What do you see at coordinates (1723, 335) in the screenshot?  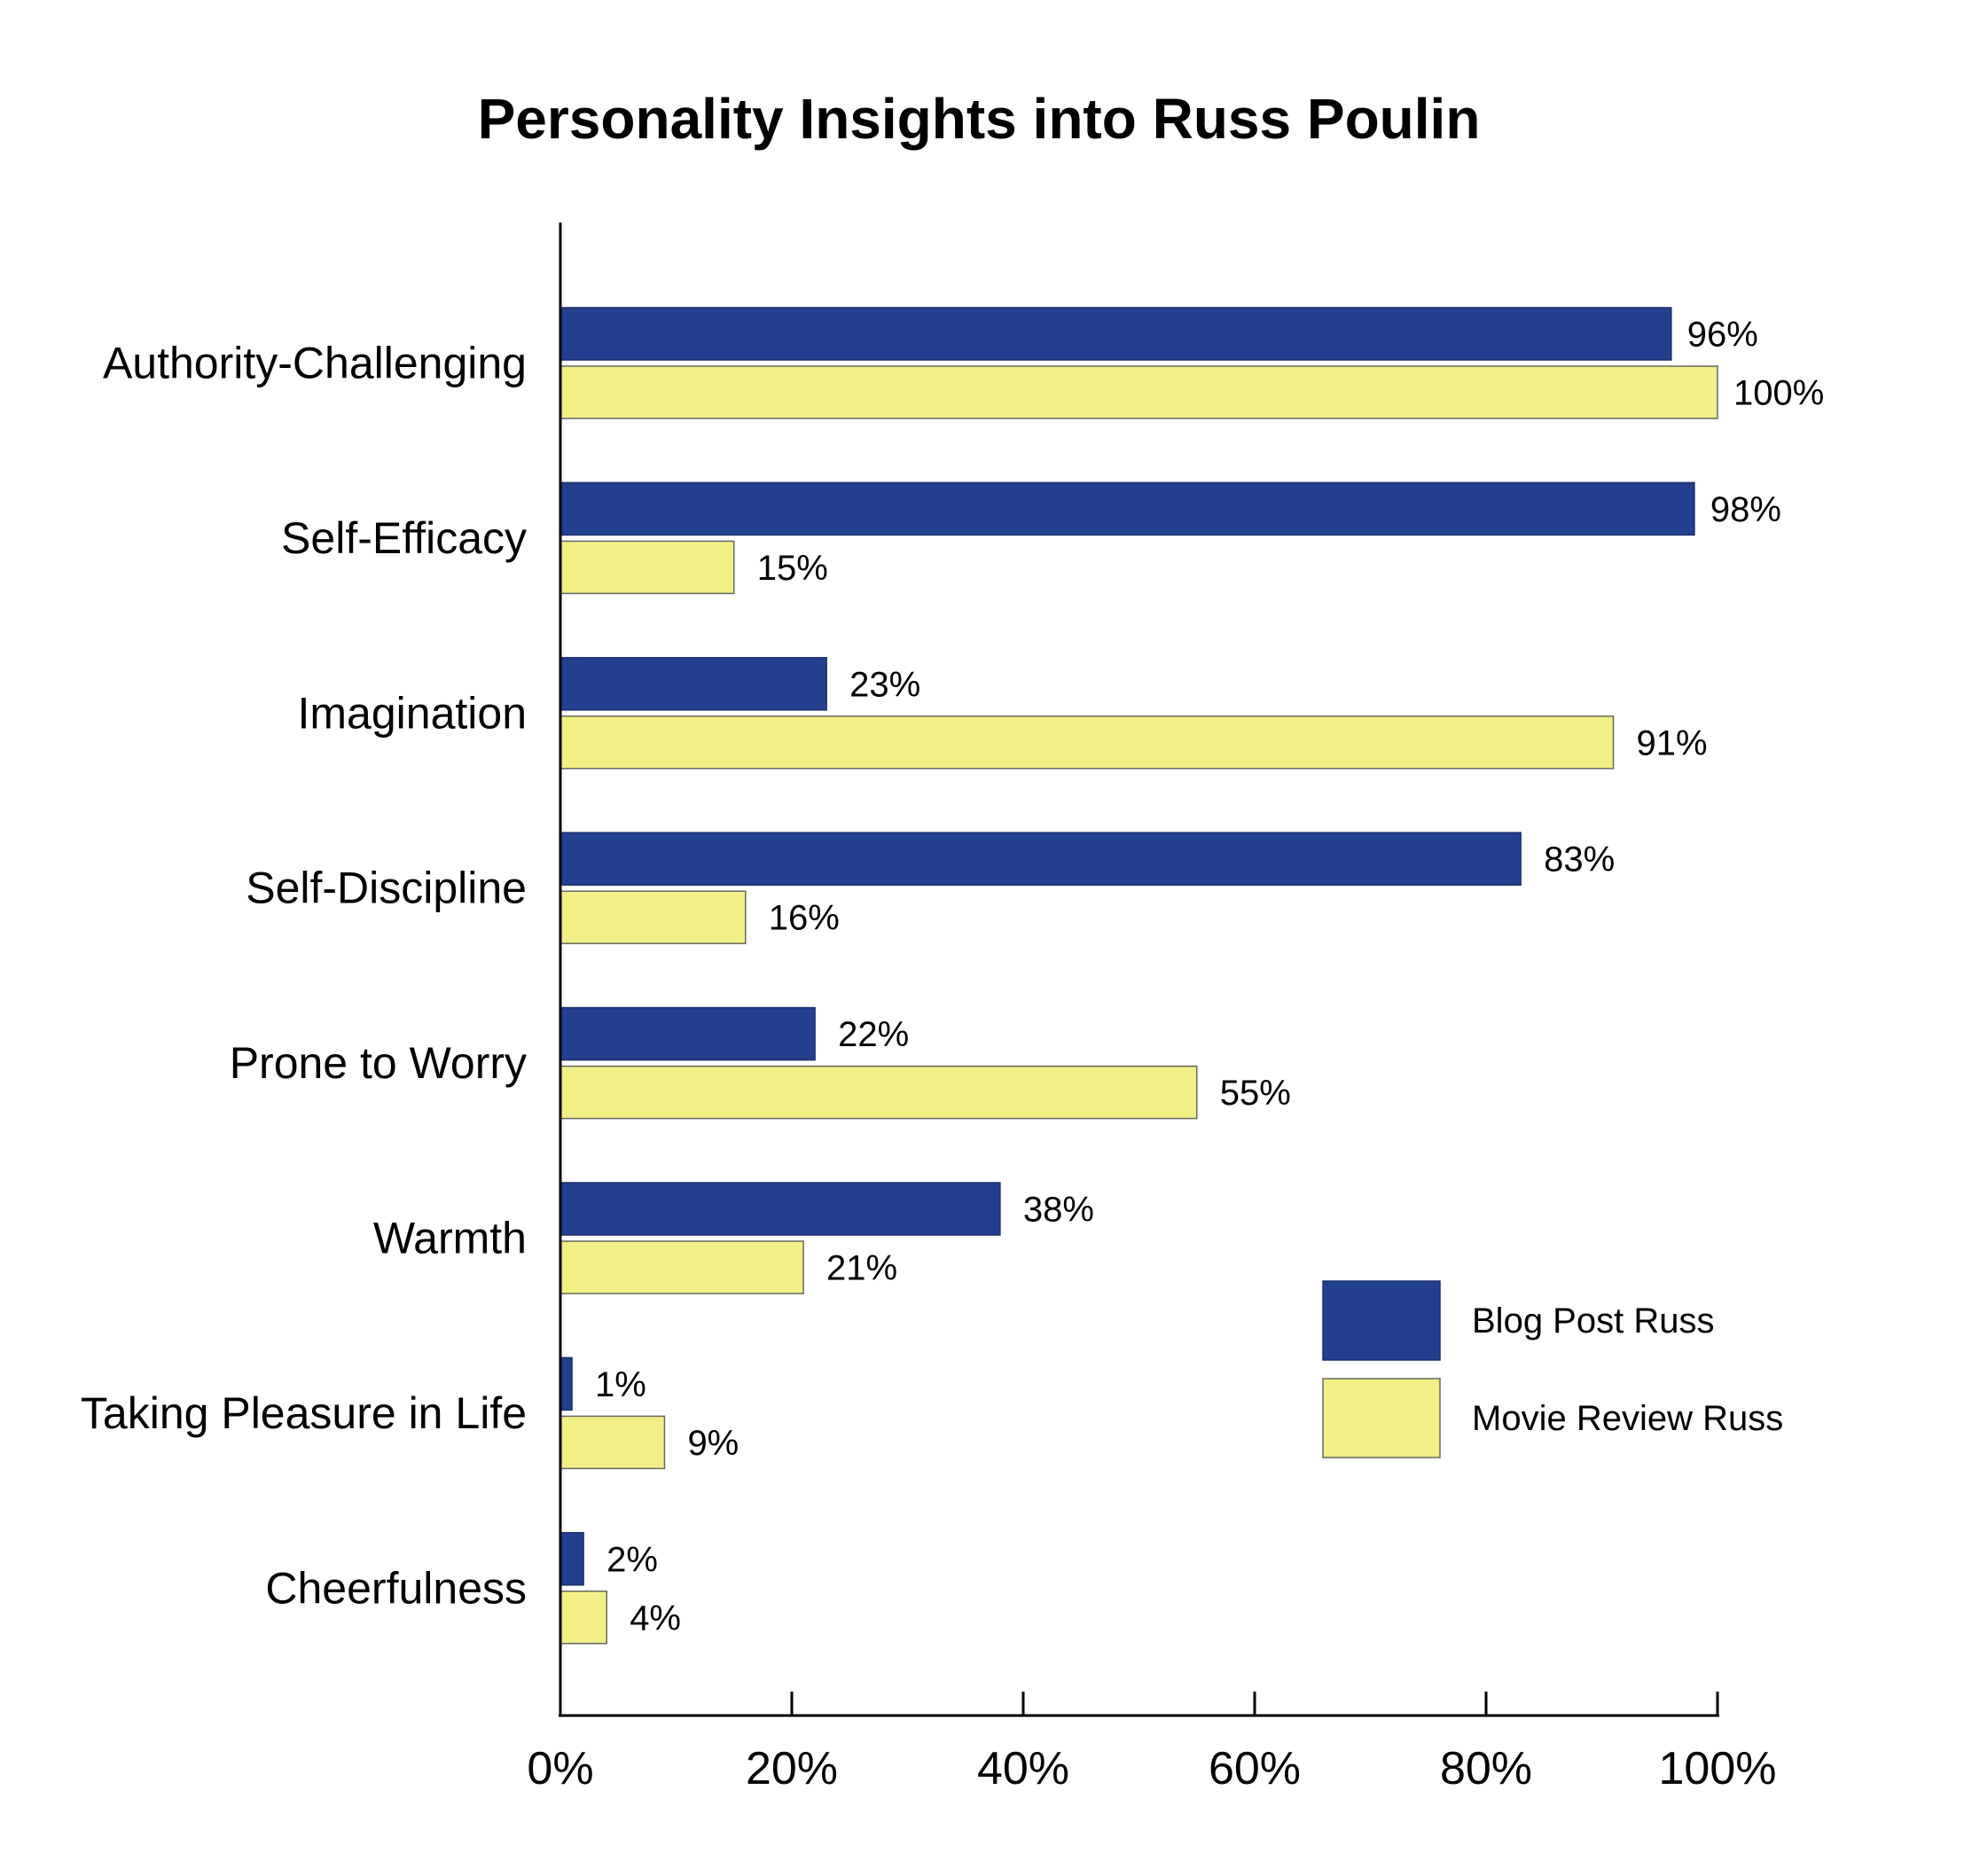 I see `data-label: 96%` at bounding box center [1723, 335].